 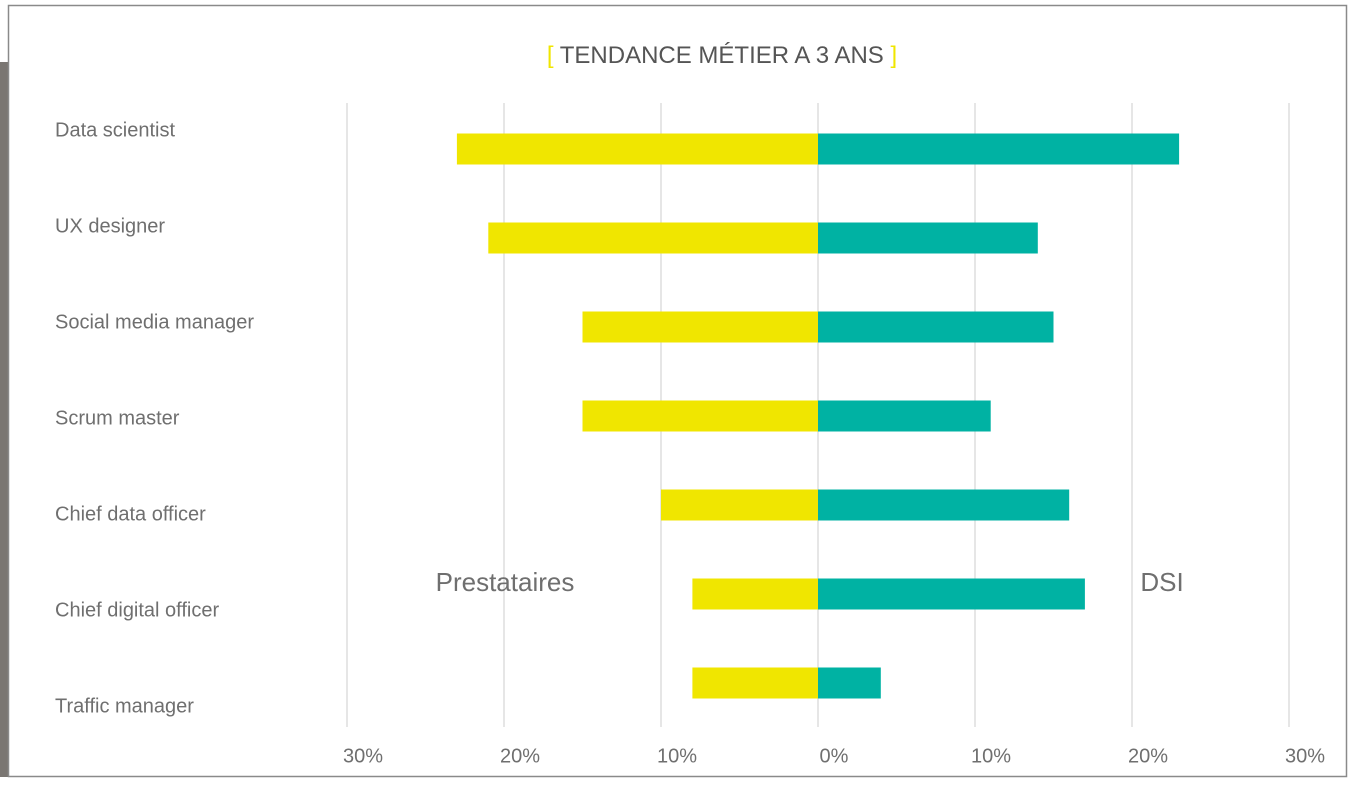 I want to click on y-tick-label: Chief data officer, so click(x=130, y=514).